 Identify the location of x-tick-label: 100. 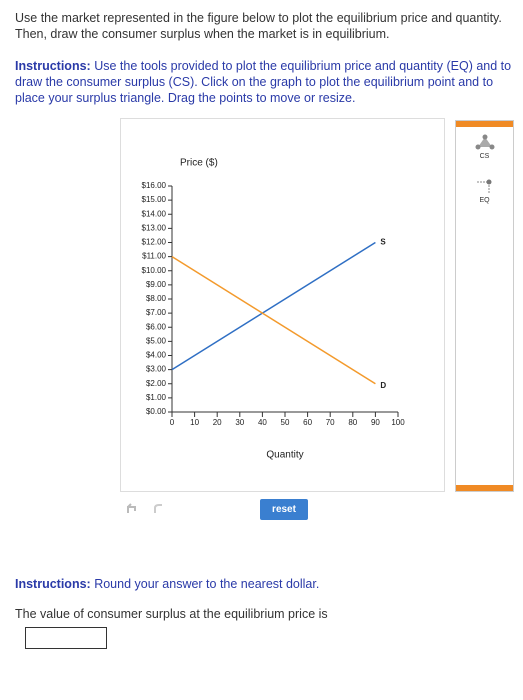
(398, 422).